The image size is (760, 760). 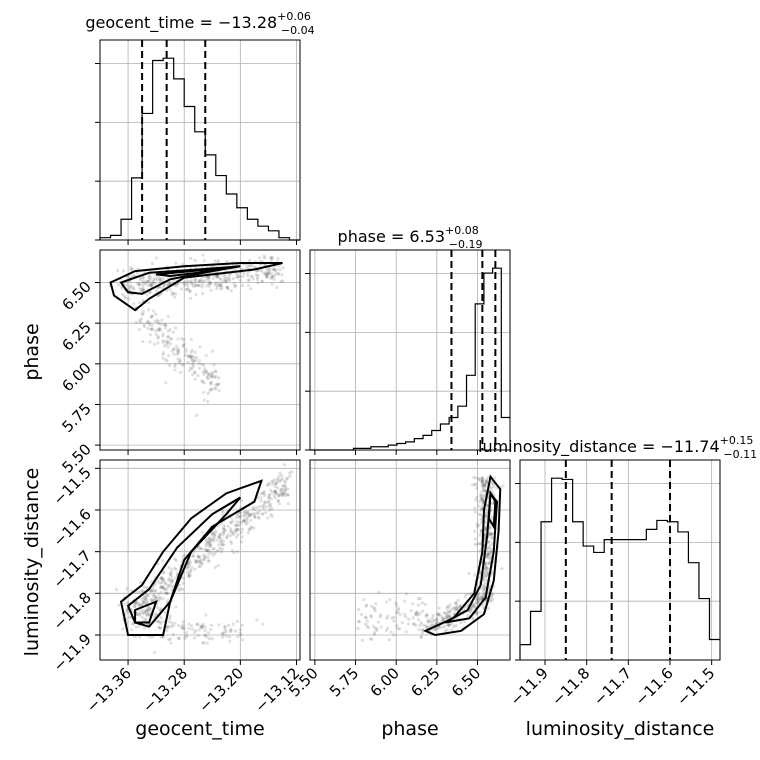 I want to click on hist-panel-luminosity_distance: −11.9−11.8−11.7−11.6−11.5, so click(x=614, y=584).